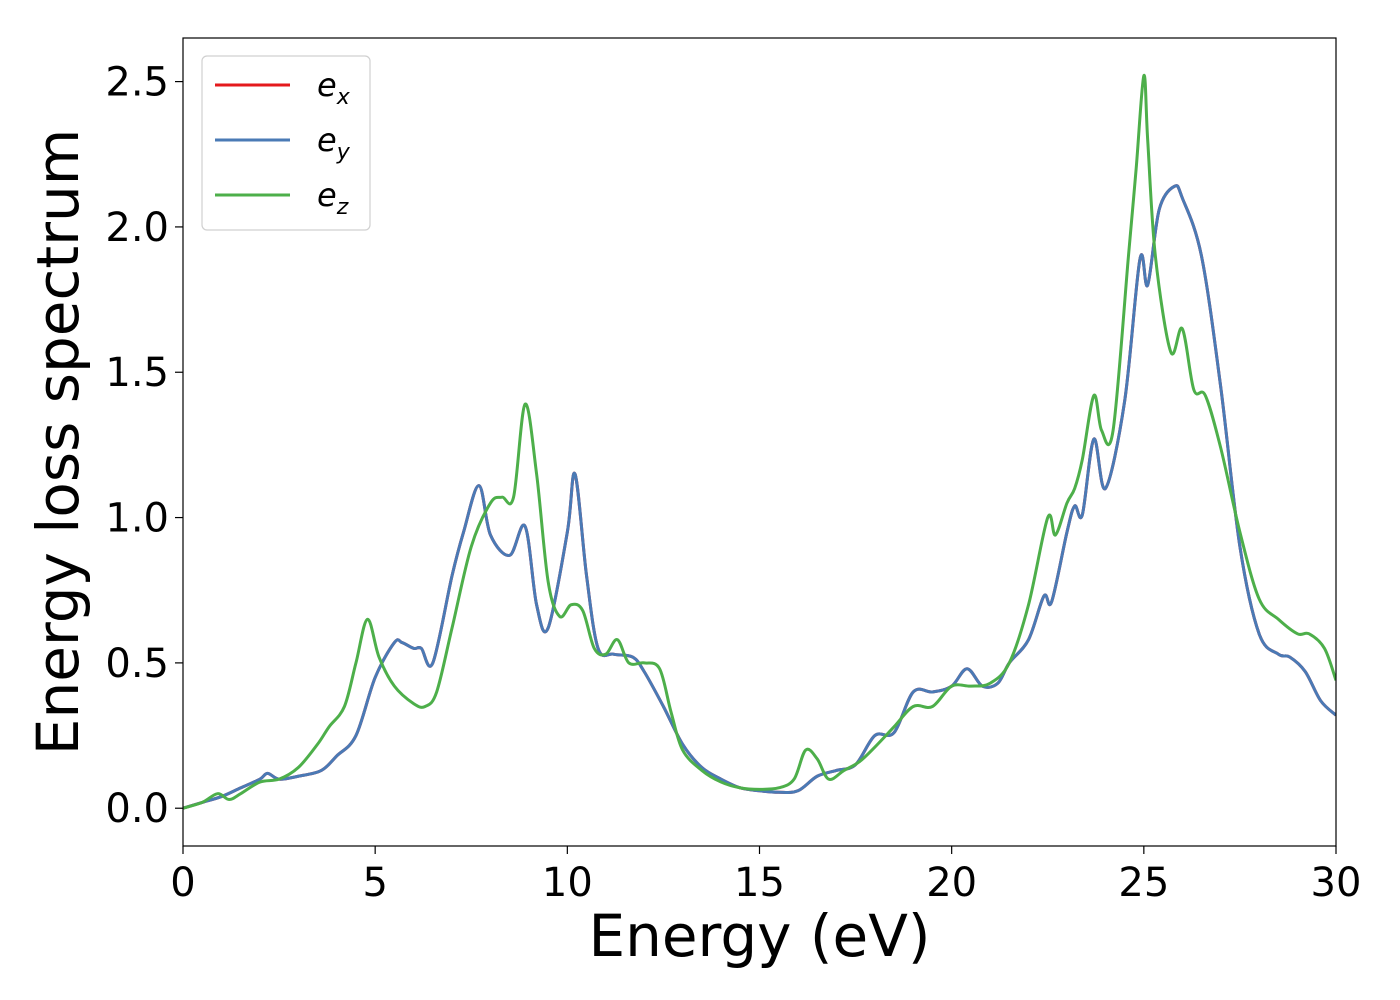 Image resolution: width=1400 pixels, height=1000 pixels. What do you see at coordinates (1336, 883) in the screenshot?
I see `x-tick-label: 30` at bounding box center [1336, 883].